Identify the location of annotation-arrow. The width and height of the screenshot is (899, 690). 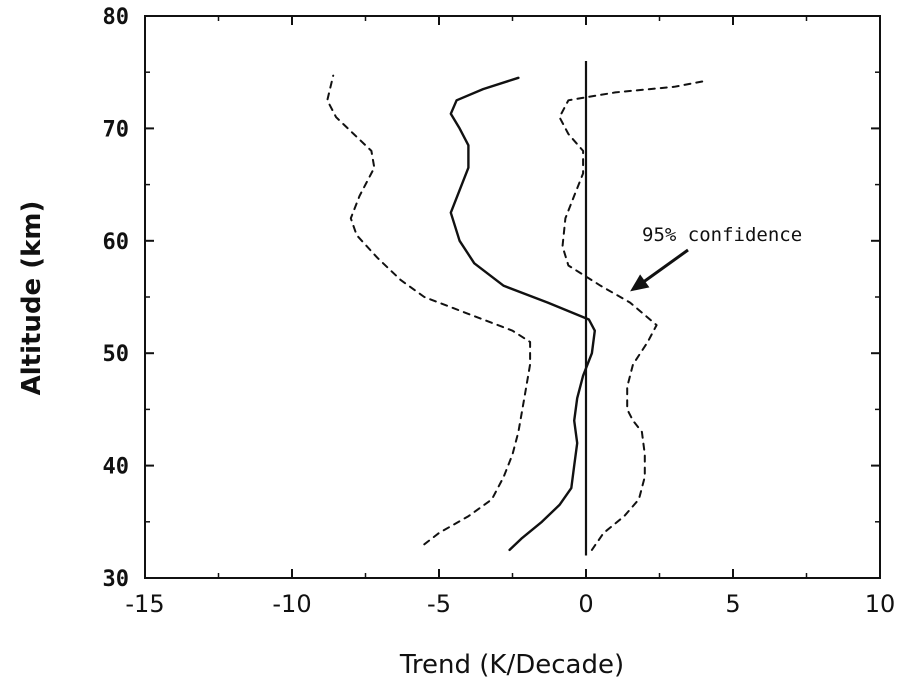
(659, 270).